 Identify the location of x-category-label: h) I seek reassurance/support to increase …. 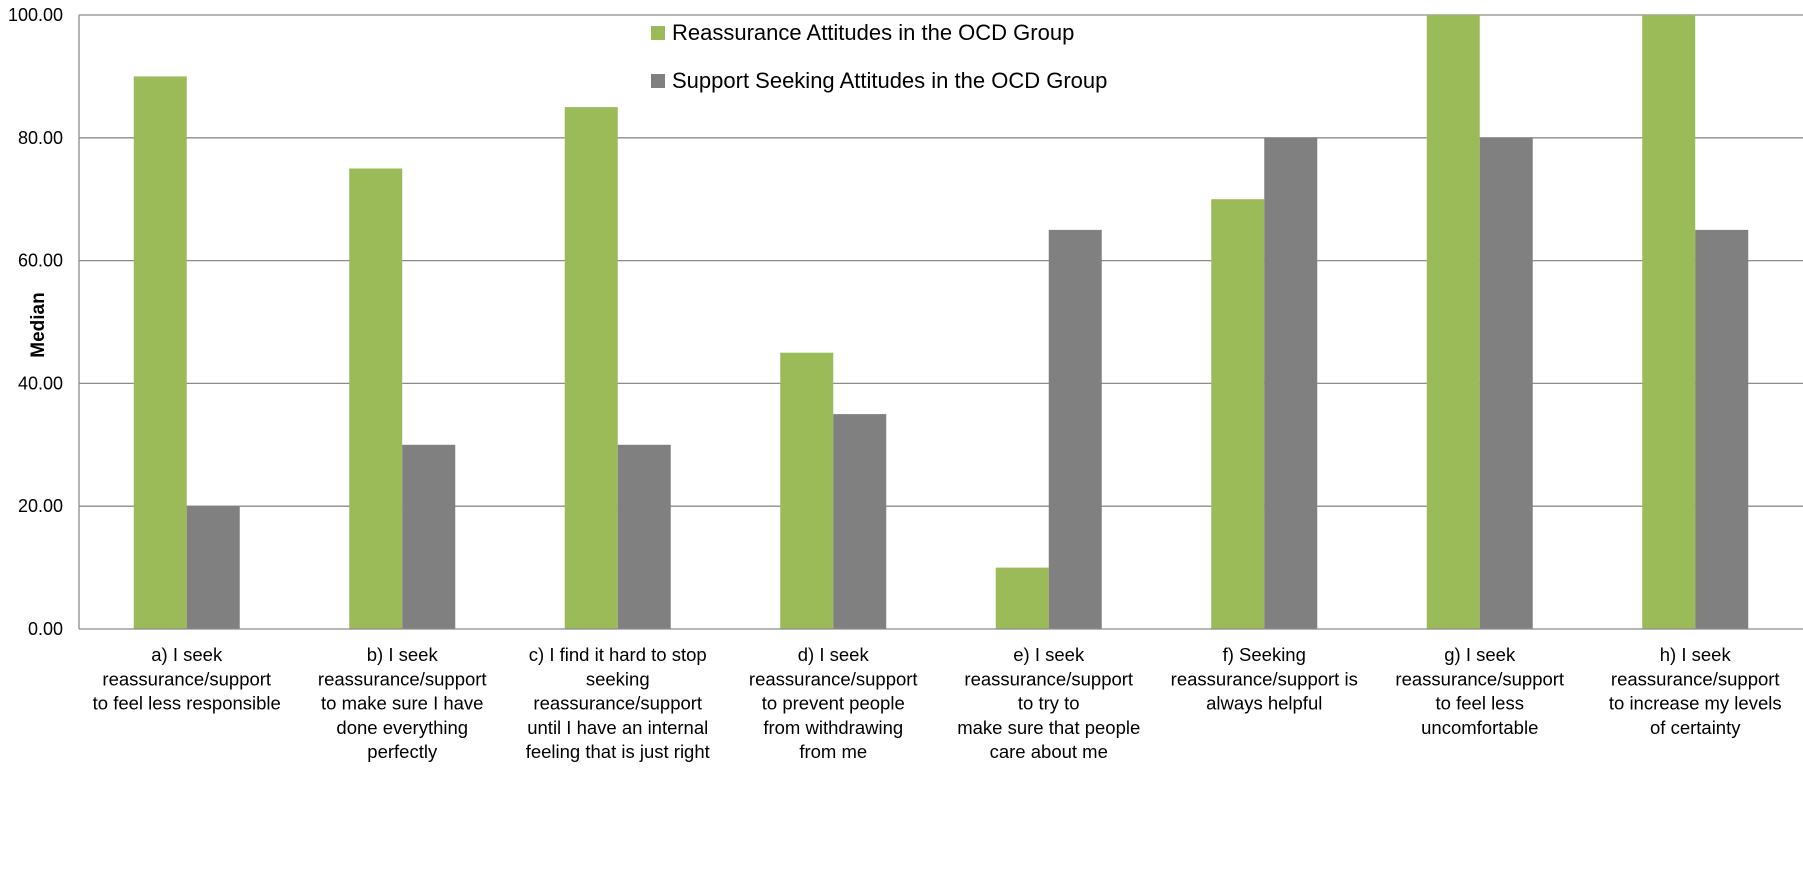
(1695, 691).